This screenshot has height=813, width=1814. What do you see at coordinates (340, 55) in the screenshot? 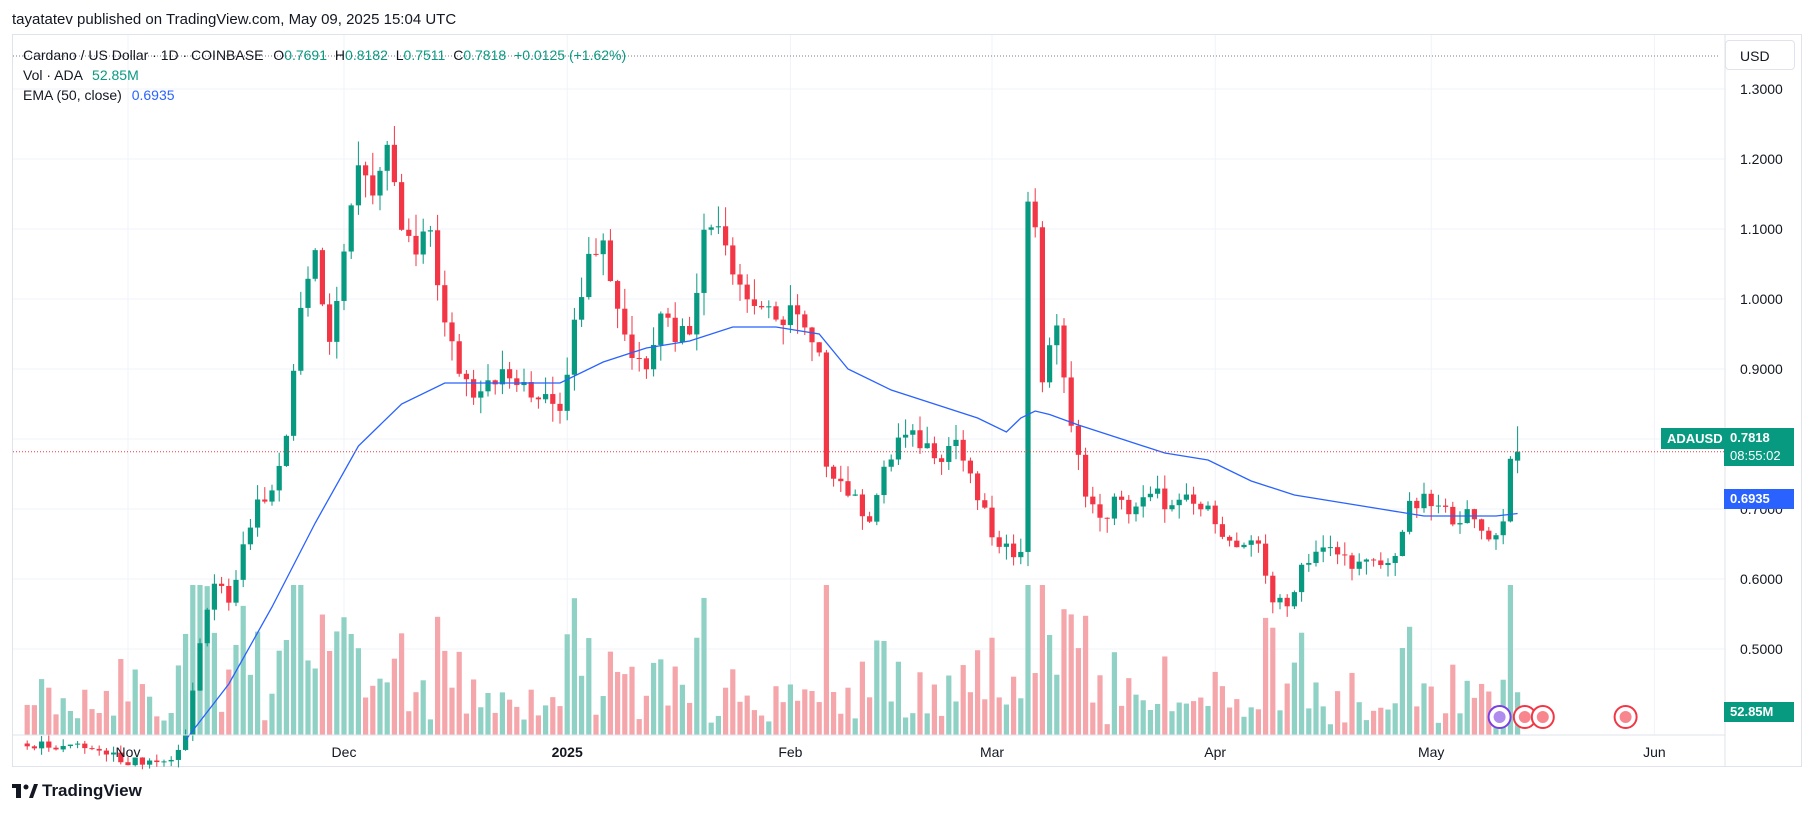
I see `high-label: H` at bounding box center [340, 55].